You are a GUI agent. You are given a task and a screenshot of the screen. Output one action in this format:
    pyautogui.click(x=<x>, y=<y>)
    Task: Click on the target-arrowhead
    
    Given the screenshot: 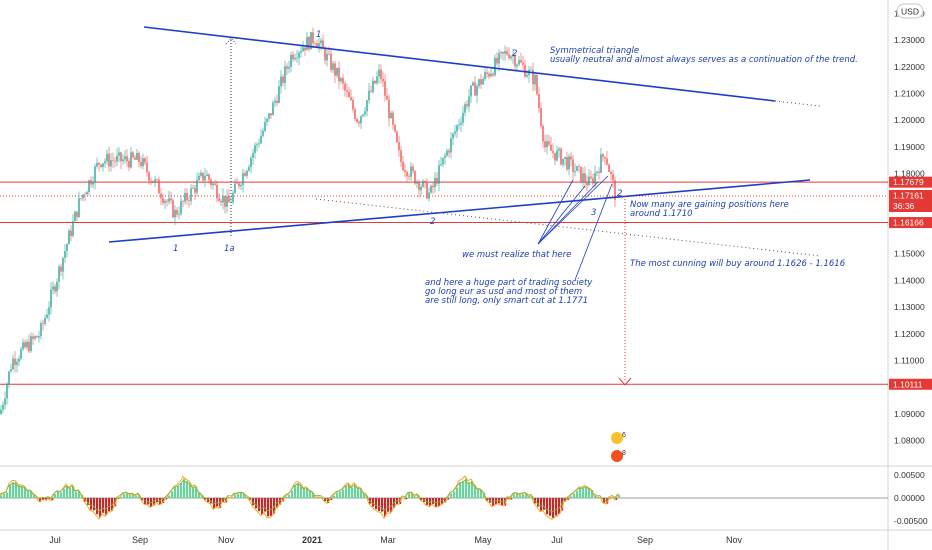 What is the action you would take?
    pyautogui.click(x=625, y=381)
    